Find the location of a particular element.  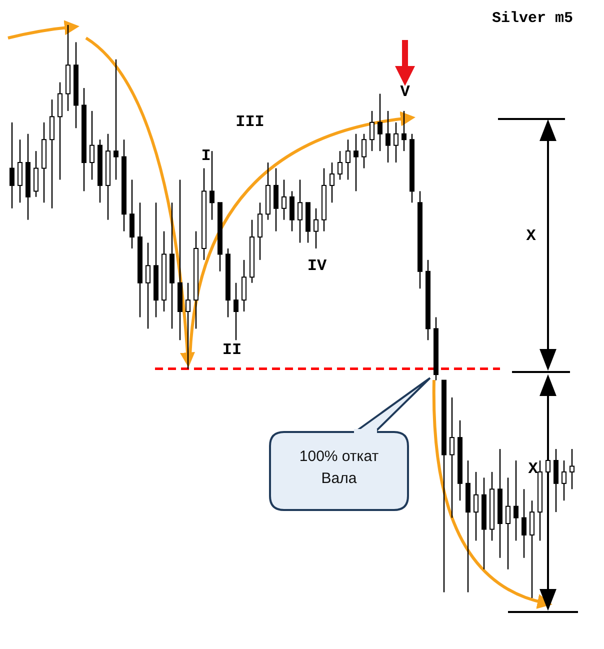

annotation: 100% откат Вала is located at coordinates (339, 468).